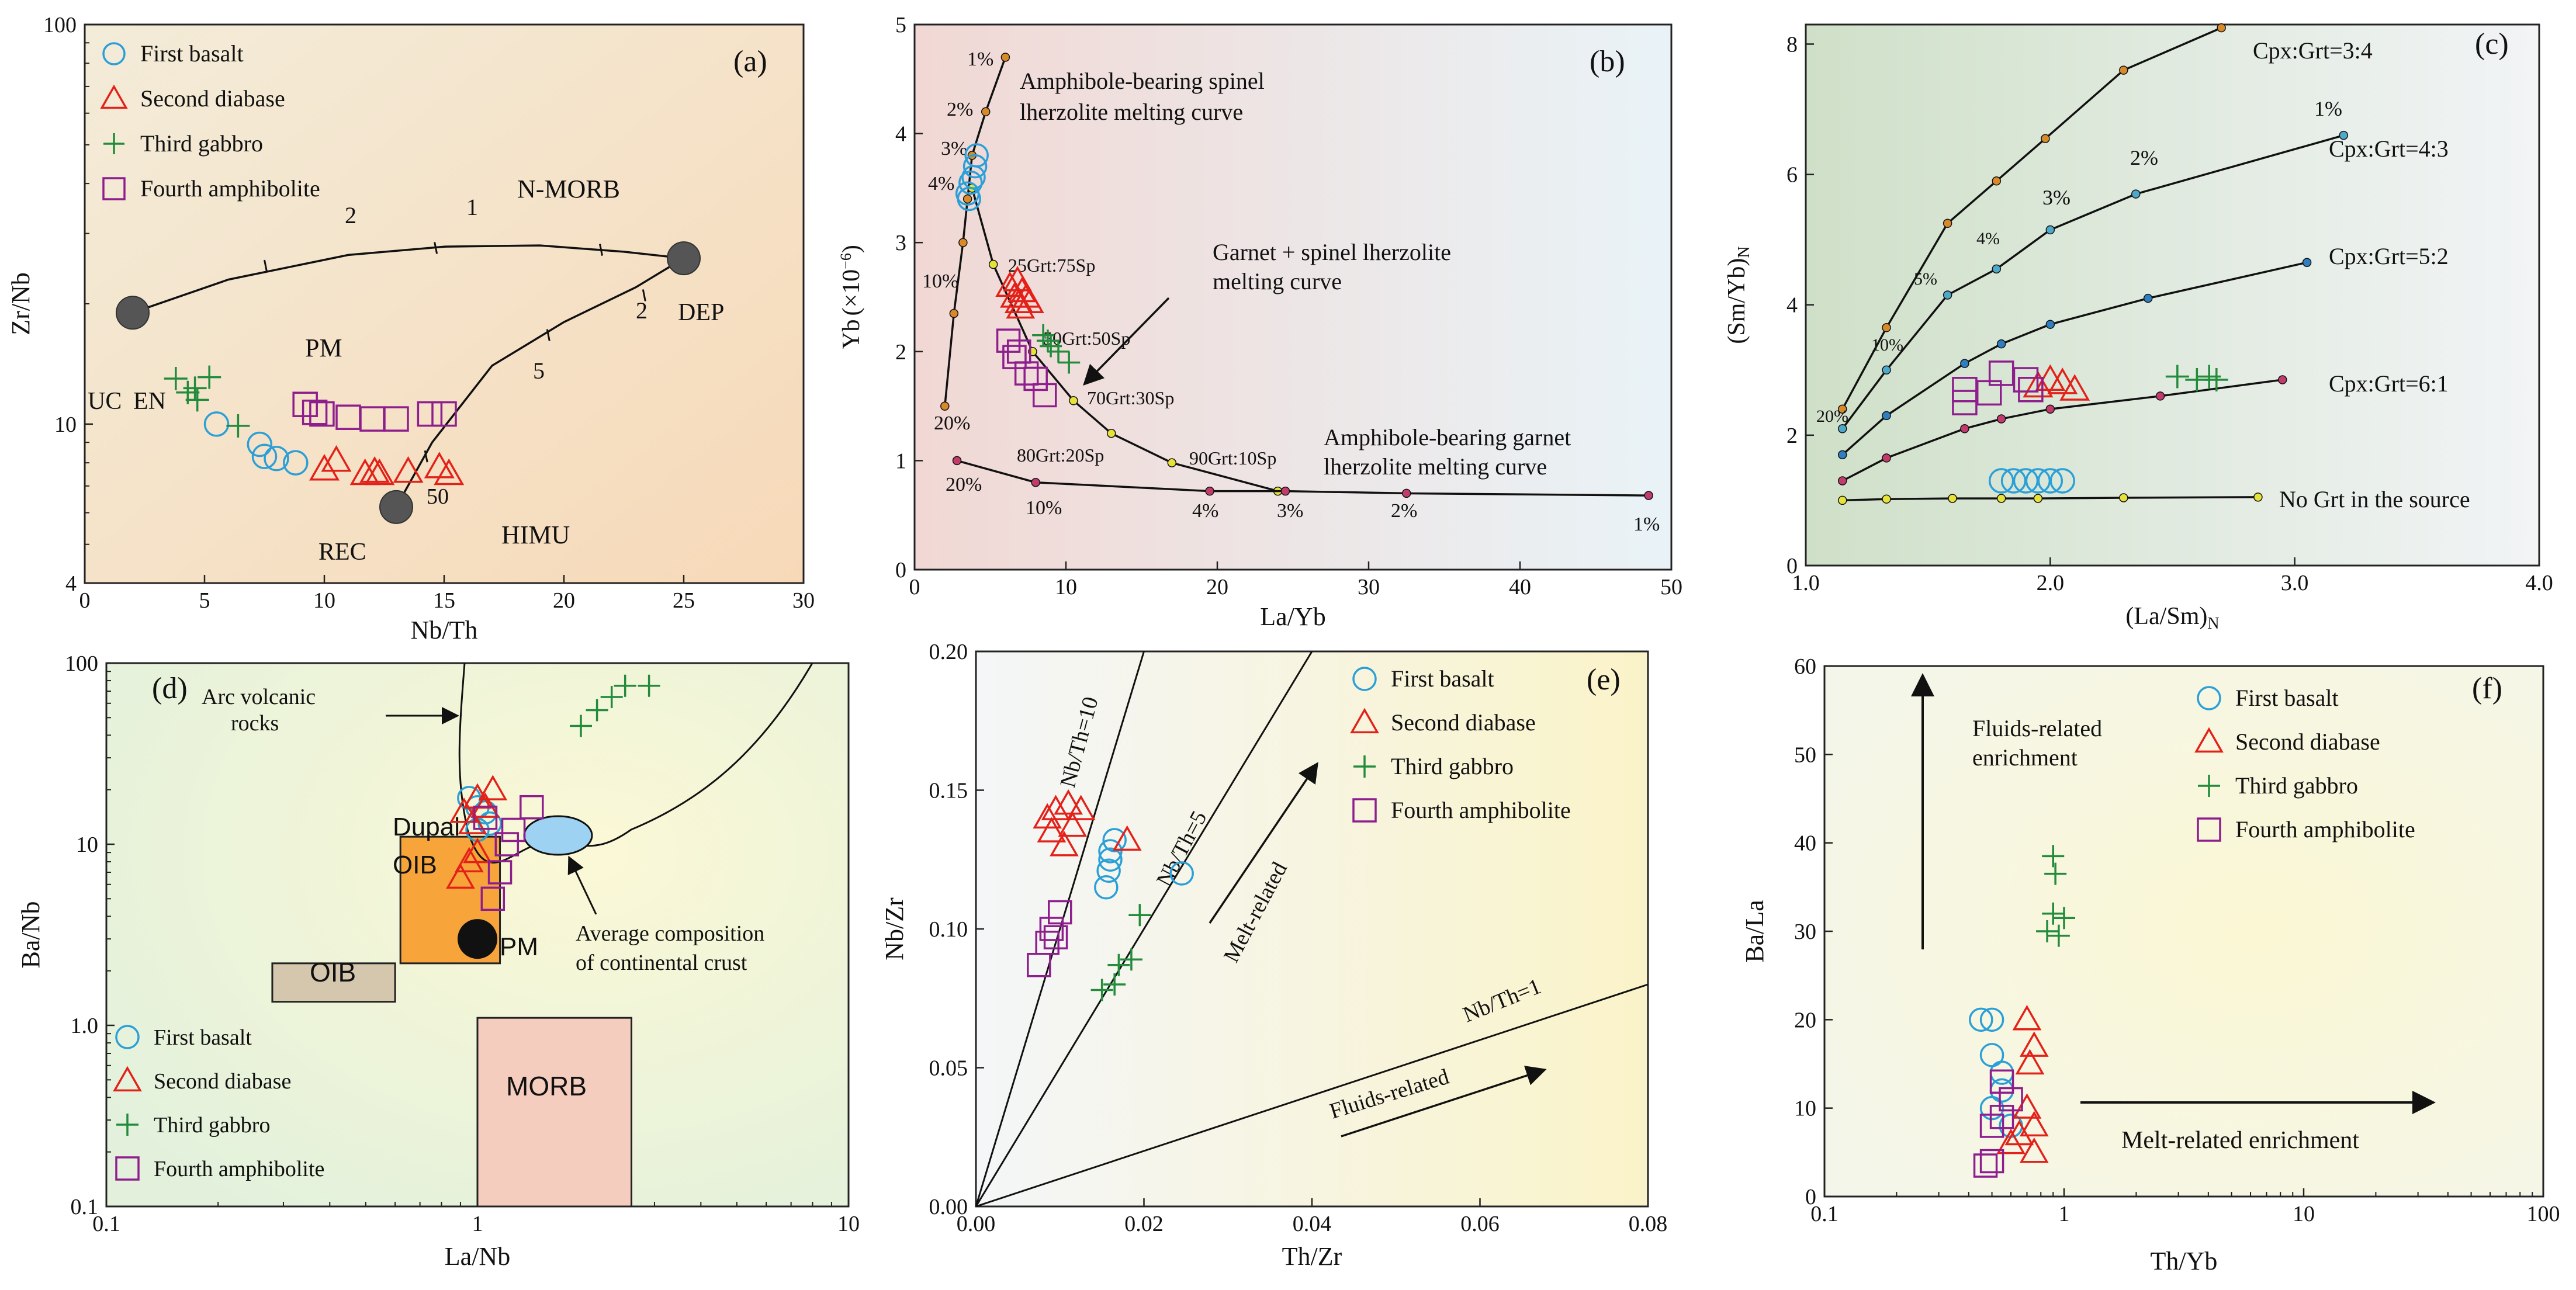 This screenshot has width=2576, height=1290. I want to click on annotation: Fluids-related, so click(2037, 728).